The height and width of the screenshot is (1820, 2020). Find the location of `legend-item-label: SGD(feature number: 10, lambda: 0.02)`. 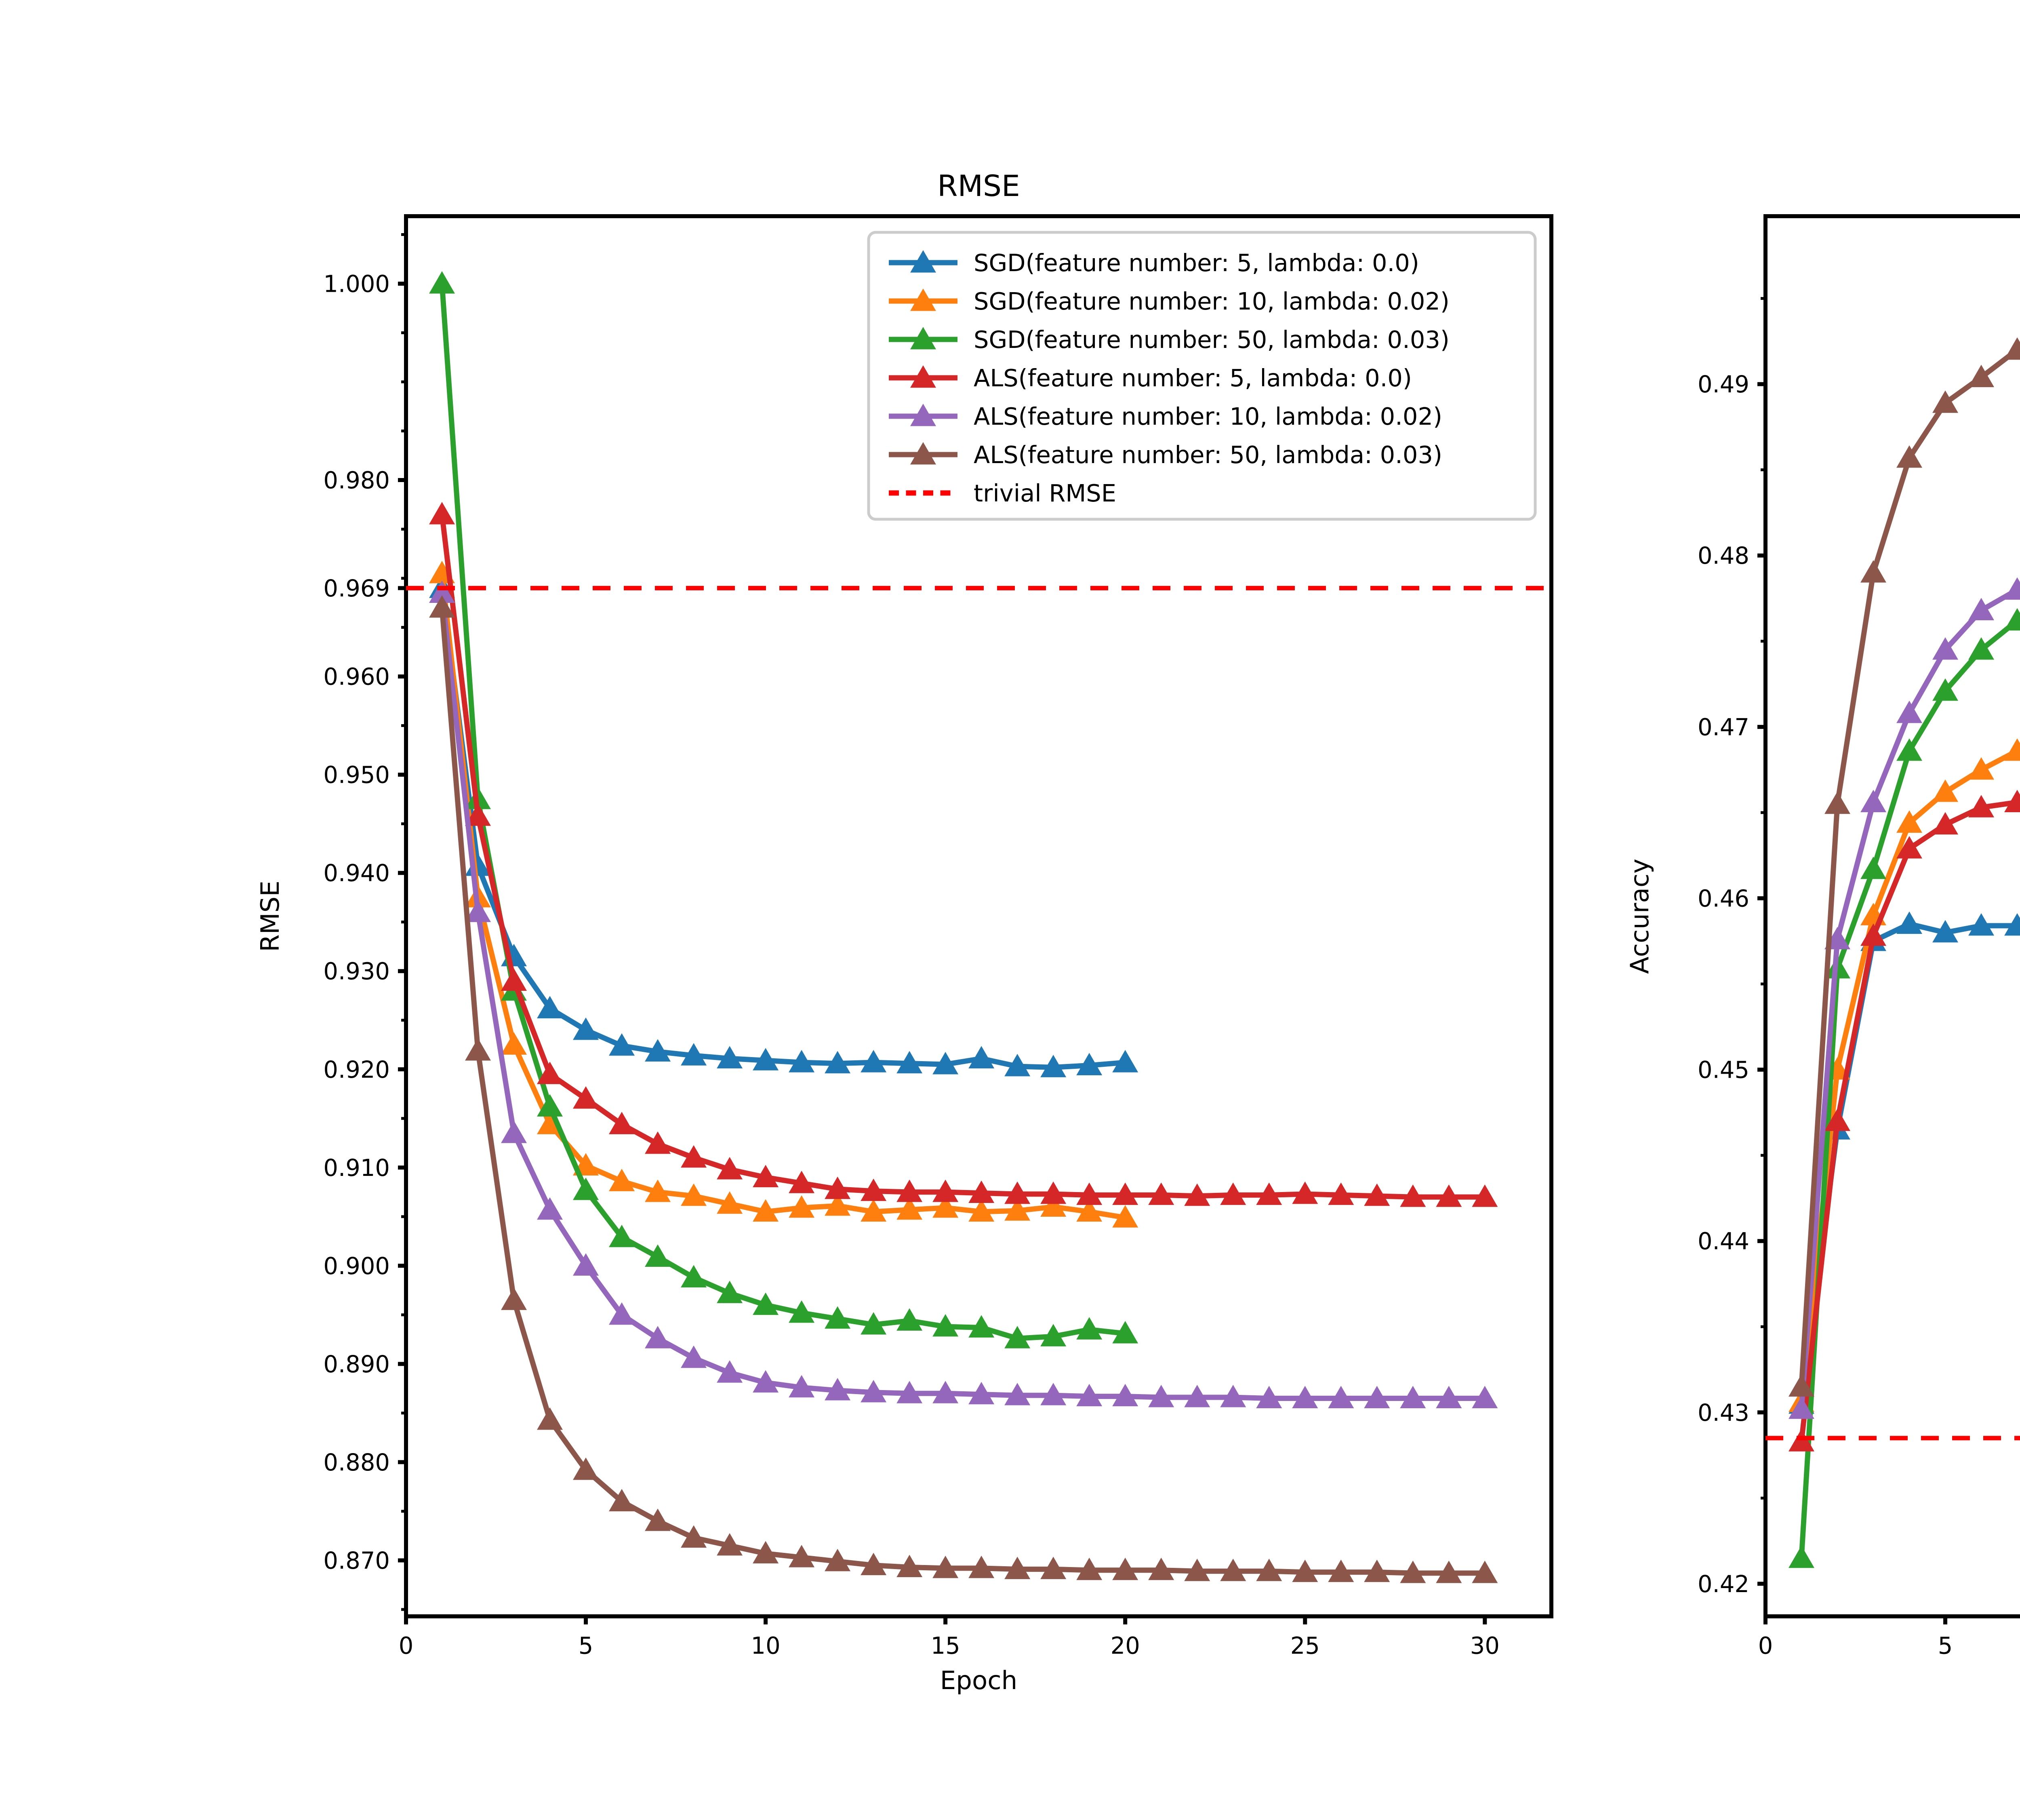

legend-item-label: SGD(feature number: 10, lambda: 0.02) is located at coordinates (1212, 301).